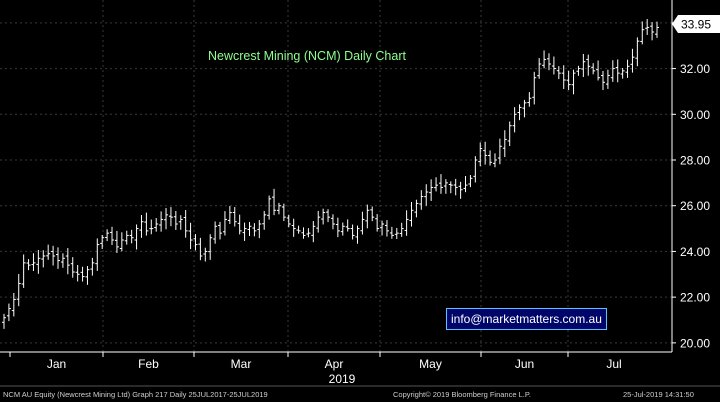 Image resolution: width=720 pixels, height=402 pixels. Describe the element at coordinates (613, 364) in the screenshot. I see `x-tick-label: Jul` at that location.